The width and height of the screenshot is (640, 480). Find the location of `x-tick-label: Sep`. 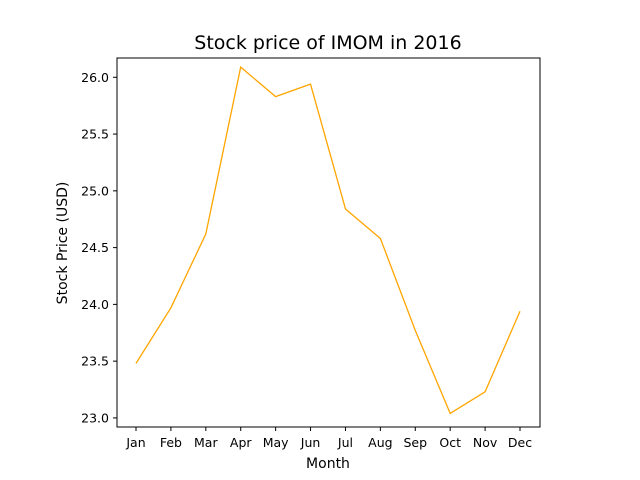

x-tick-label: Sep is located at coordinates (415, 442).